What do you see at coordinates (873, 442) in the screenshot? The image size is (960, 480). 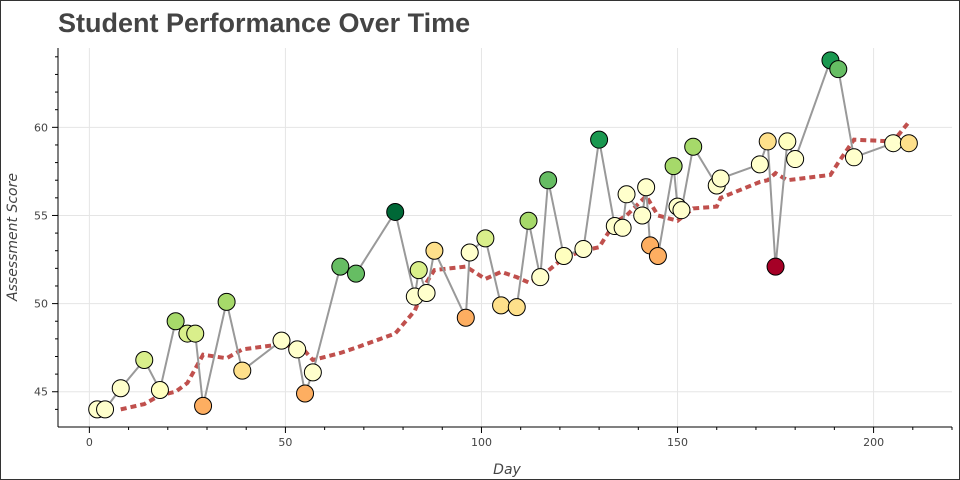 I see `x-tick-label: 200` at bounding box center [873, 442].